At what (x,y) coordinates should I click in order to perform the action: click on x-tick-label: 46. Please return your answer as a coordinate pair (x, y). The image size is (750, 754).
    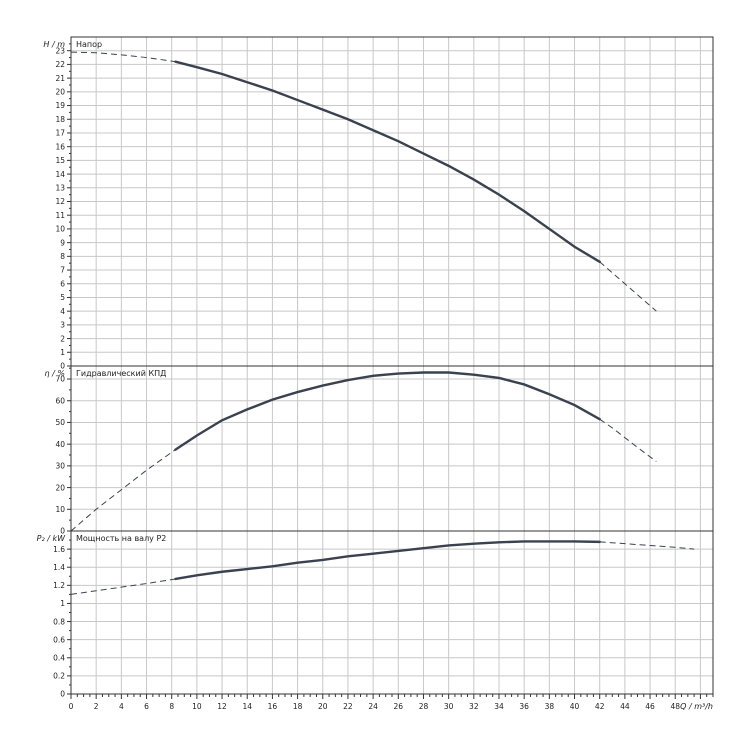
    Looking at the image, I should click on (650, 706).